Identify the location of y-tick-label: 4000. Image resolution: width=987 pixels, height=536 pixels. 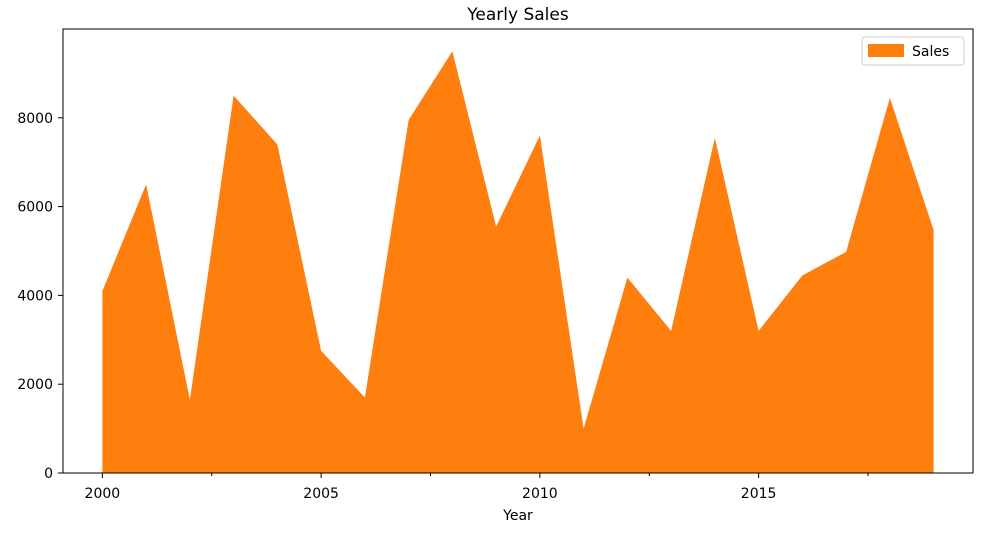
(35, 296).